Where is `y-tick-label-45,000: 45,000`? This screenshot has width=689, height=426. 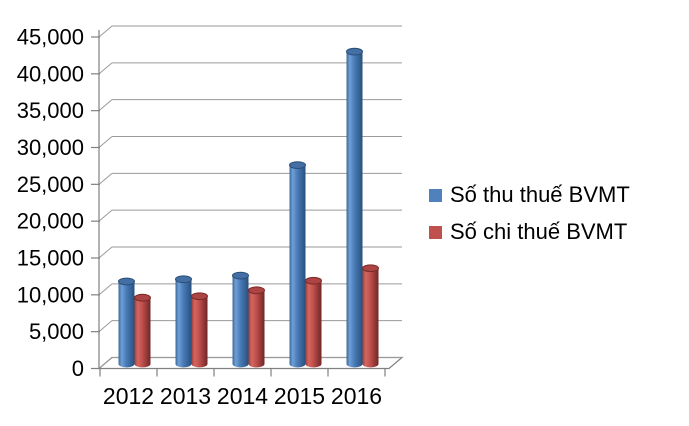 y-tick-label-45,000: 45,000 is located at coordinates (50, 37).